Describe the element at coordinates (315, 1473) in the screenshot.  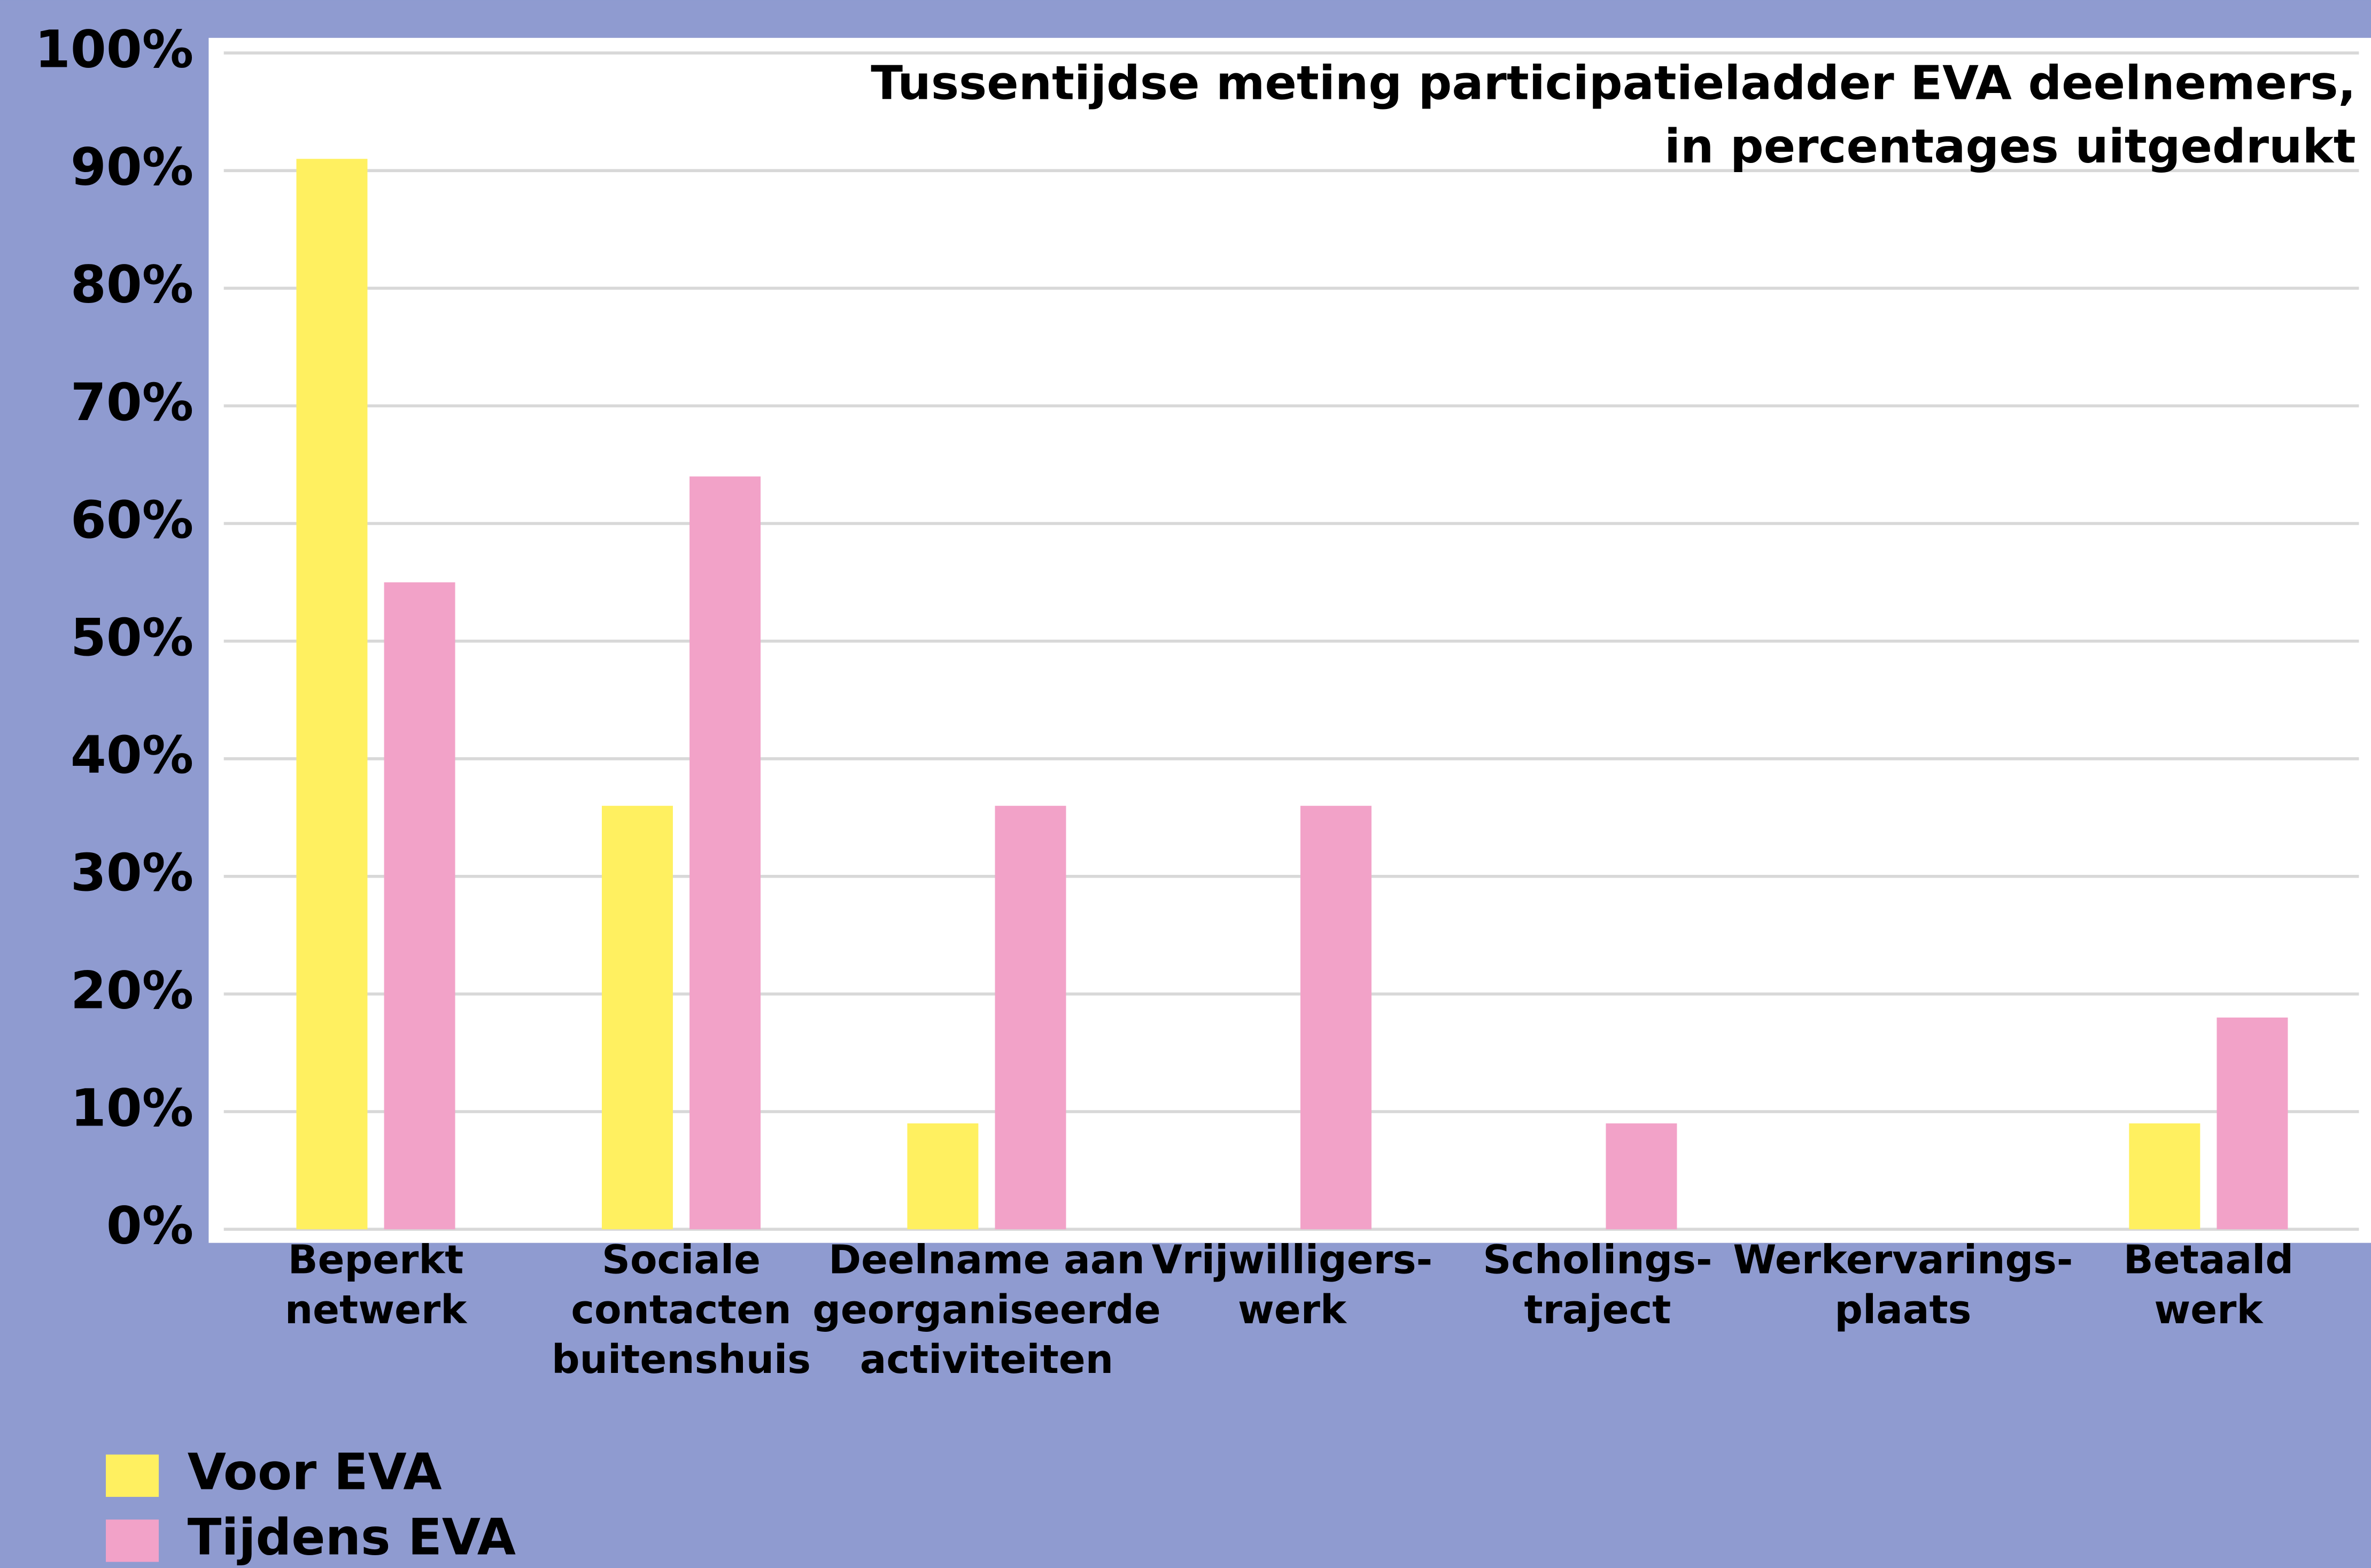
I see `legend-label: Voor EVA` at that location.